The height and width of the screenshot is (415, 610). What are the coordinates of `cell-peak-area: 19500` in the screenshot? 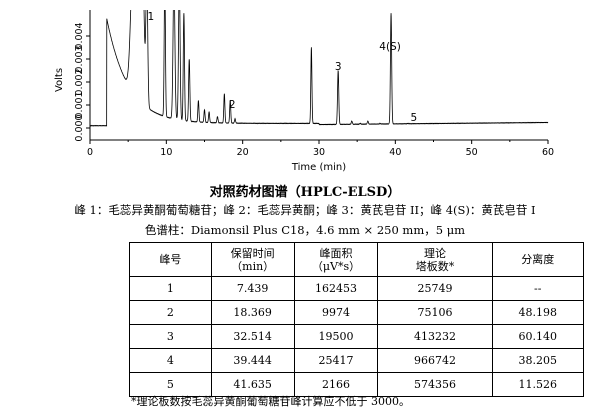 It's located at (336, 336).